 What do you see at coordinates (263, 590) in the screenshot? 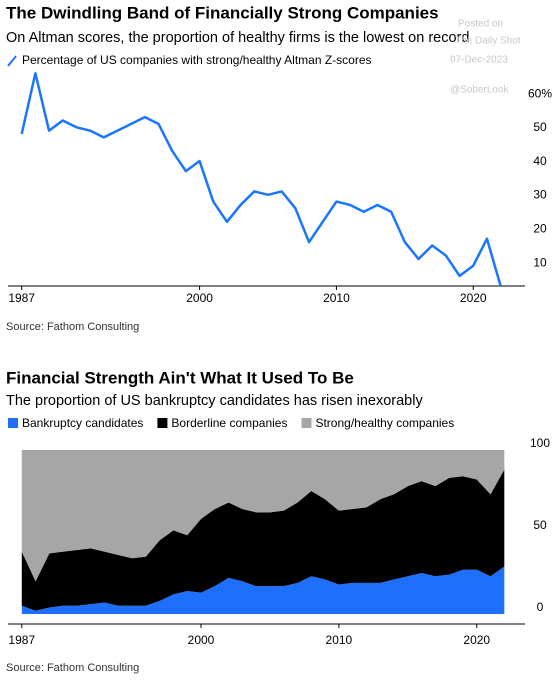
I see `area` at bounding box center [263, 590].